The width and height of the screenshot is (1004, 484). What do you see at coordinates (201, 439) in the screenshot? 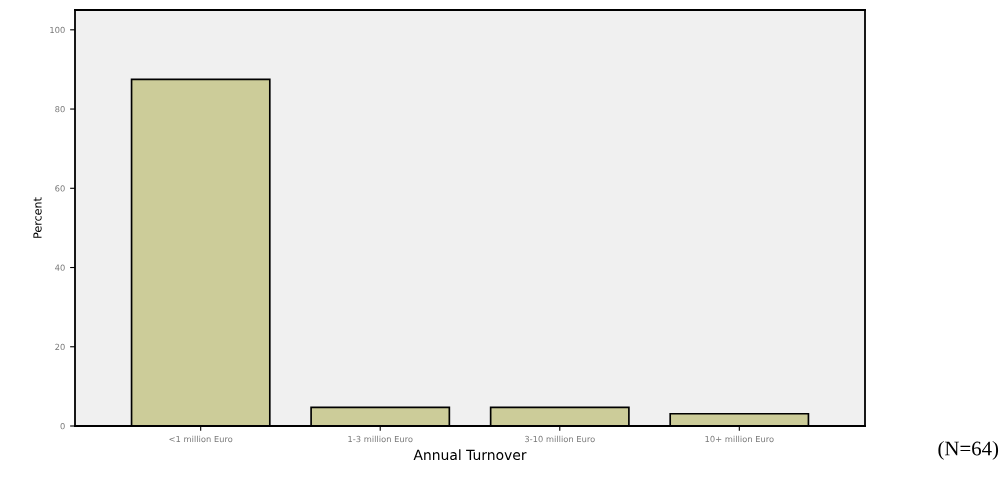
I see `x-tick-label: <1 million Euro` at bounding box center [201, 439].